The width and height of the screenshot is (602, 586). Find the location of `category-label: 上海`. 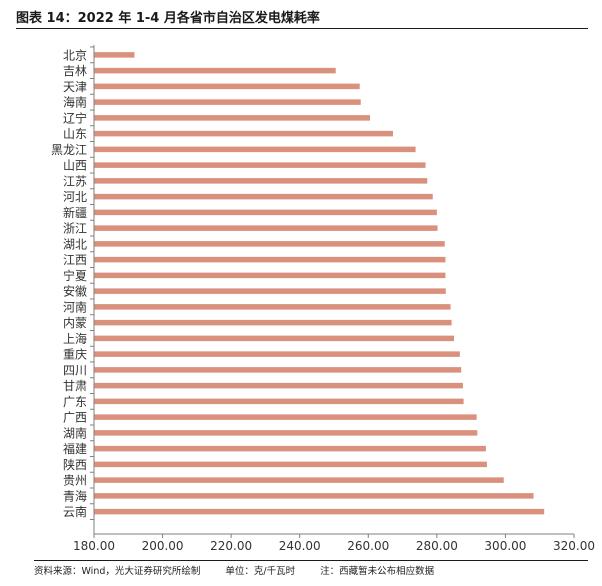

category-label: 上海 is located at coordinates (75, 338).